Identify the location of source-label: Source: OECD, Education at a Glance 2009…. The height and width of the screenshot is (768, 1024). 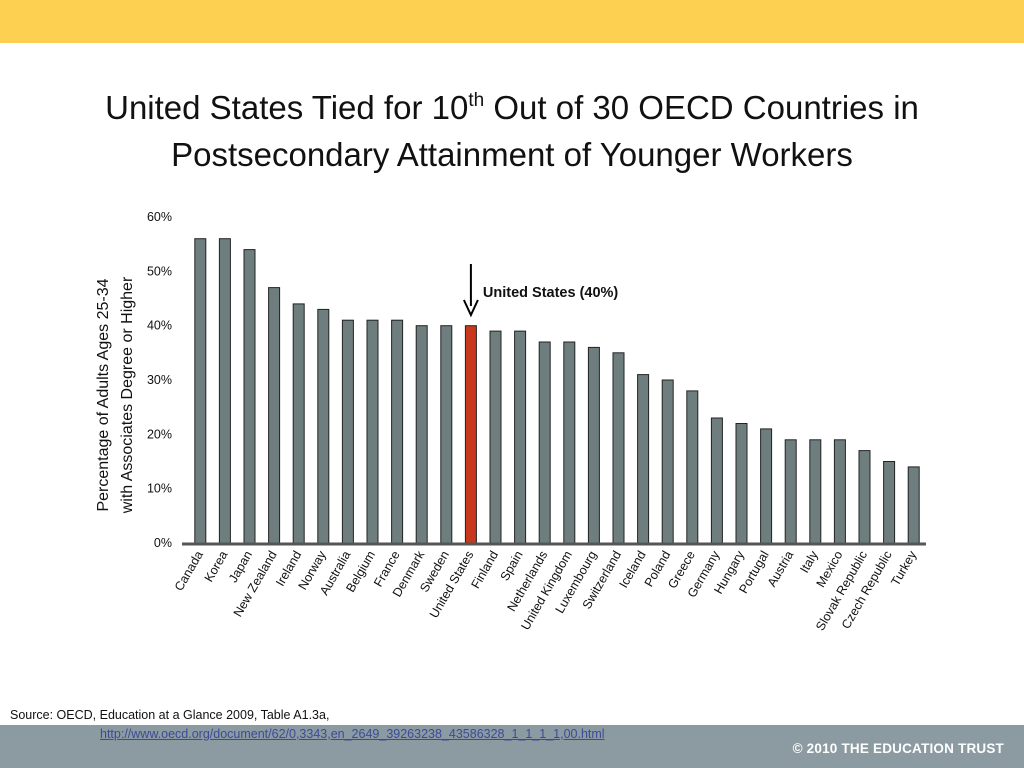
(170, 715).